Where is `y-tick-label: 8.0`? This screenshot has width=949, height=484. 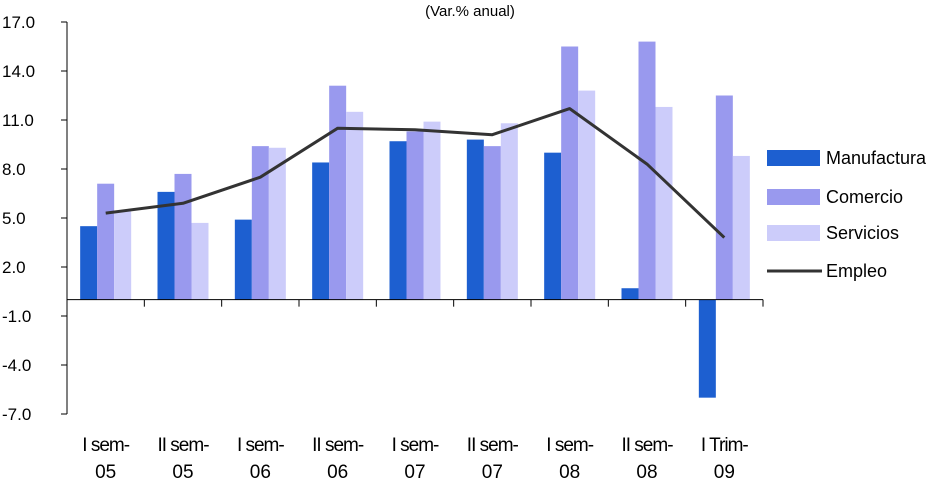
y-tick-label: 8.0 is located at coordinates (14, 169).